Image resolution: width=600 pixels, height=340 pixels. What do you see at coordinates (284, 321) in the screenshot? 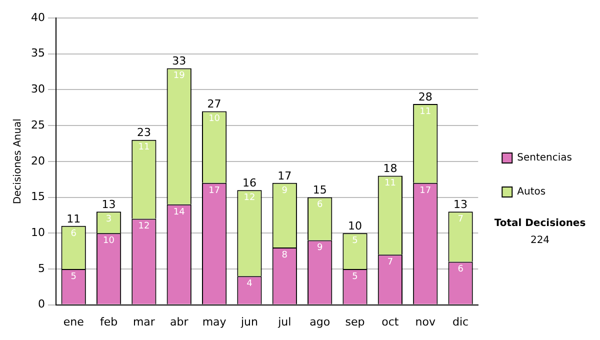
I see `x-tick-label: jul` at bounding box center [284, 321].